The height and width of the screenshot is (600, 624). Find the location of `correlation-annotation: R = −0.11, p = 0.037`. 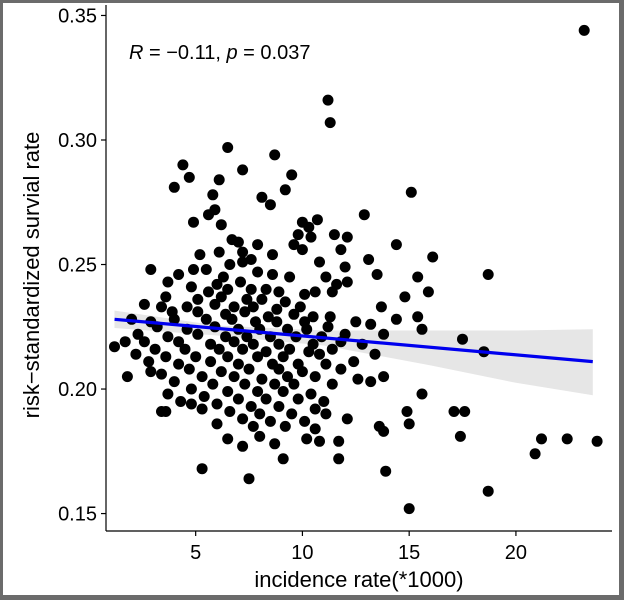

correlation-annotation: R = −0.11, p = 0.037 is located at coordinates (219, 53).